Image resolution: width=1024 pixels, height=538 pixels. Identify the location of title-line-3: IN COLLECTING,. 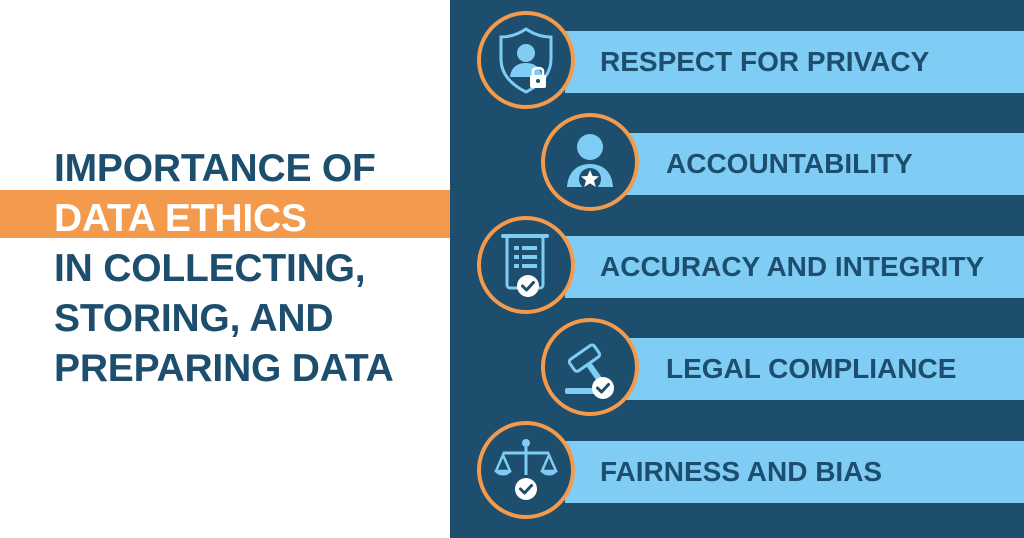
(210, 268).